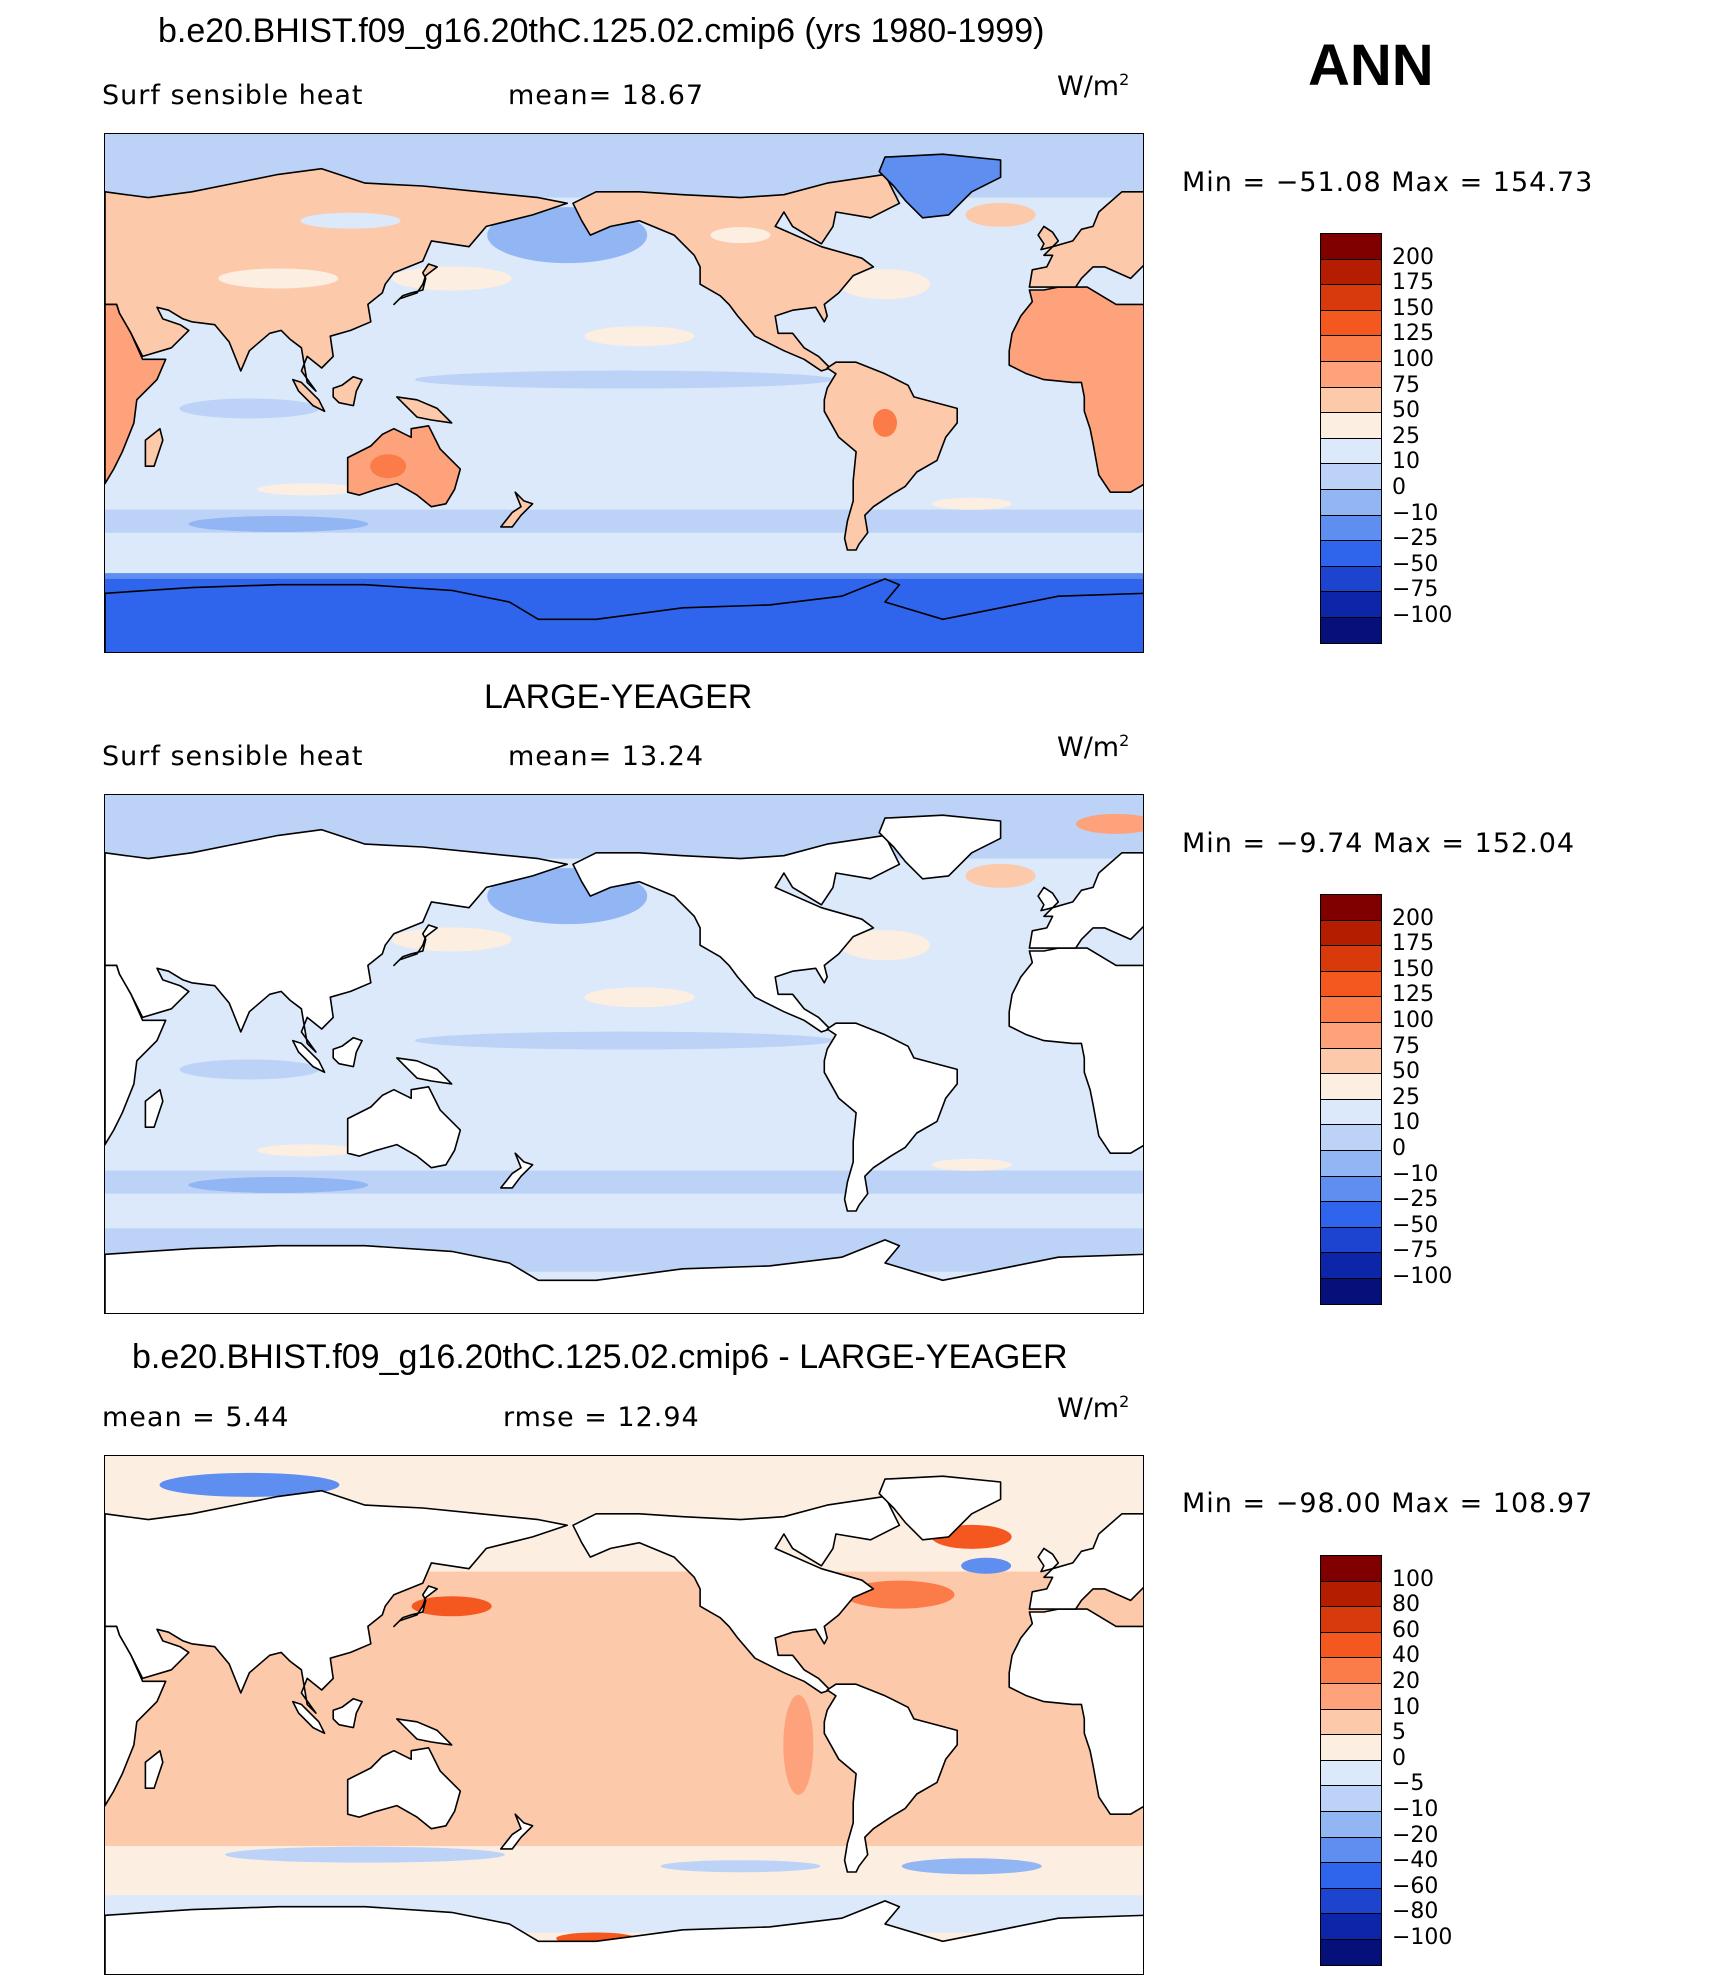  Describe the element at coordinates (233, 756) in the screenshot. I see `panel-2-variable: Surf sensible heat` at that location.